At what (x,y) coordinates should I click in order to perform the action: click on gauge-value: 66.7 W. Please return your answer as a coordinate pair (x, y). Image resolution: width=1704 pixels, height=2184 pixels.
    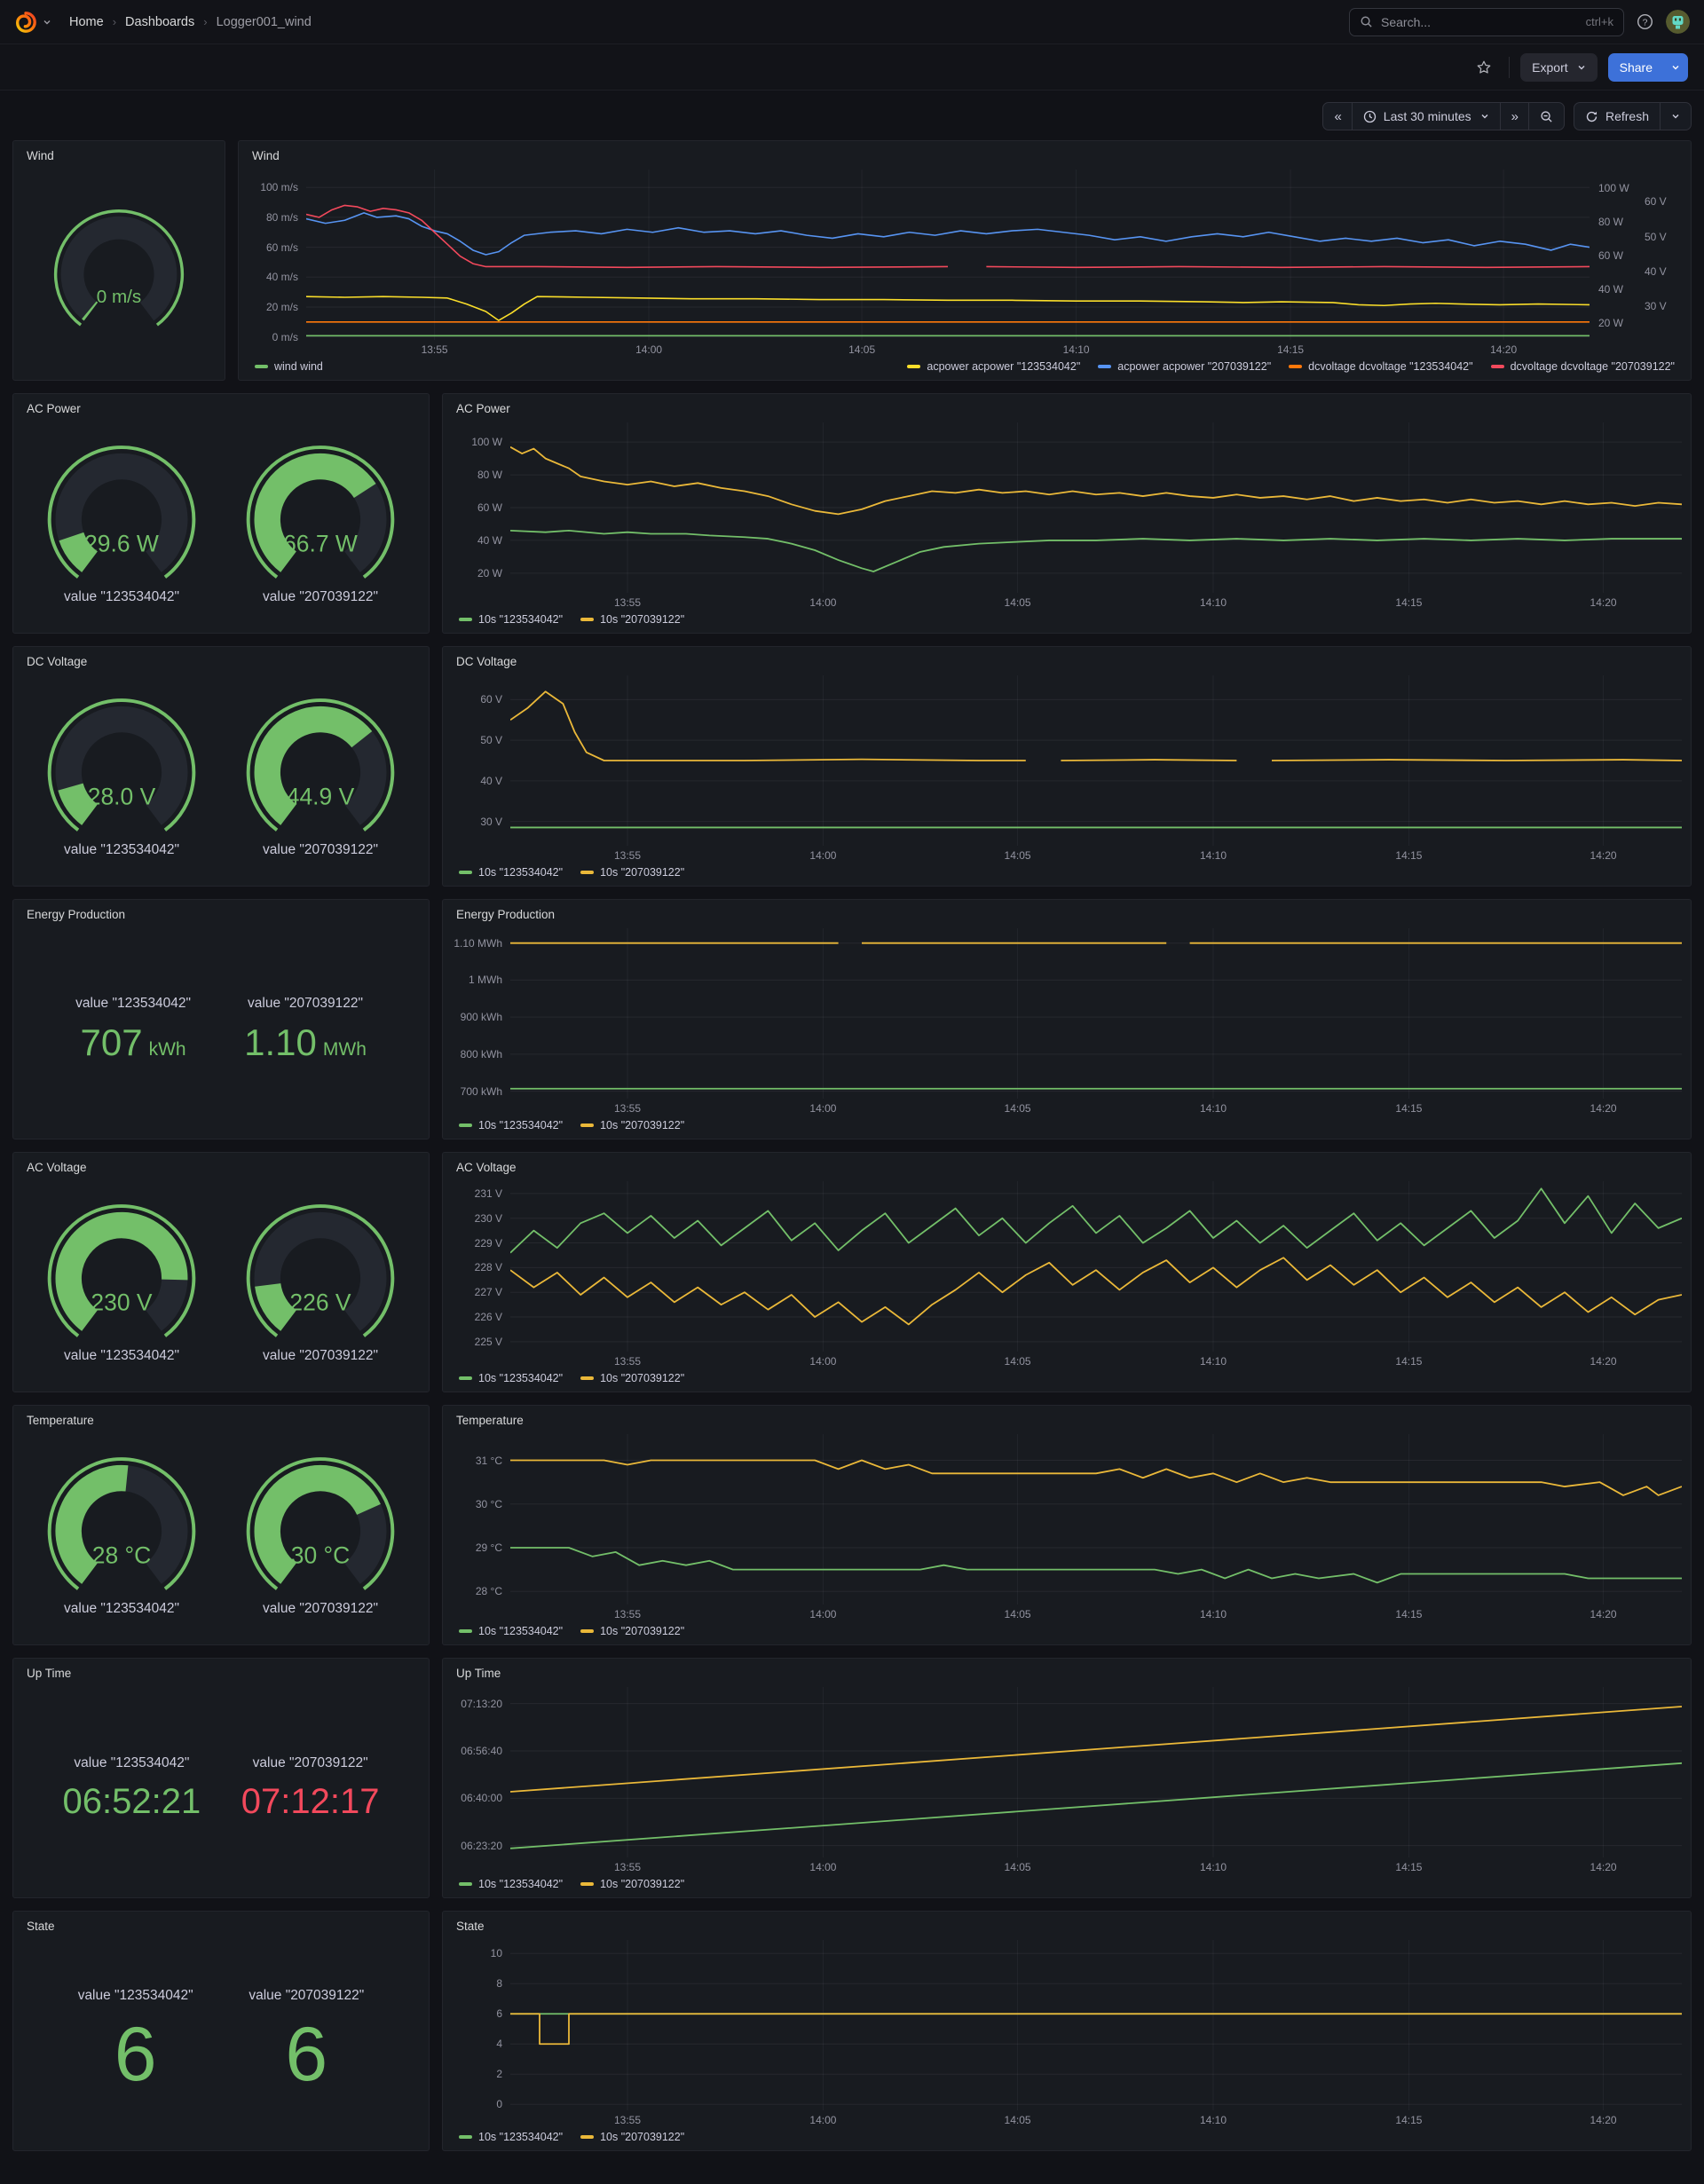
    Looking at the image, I should click on (320, 544).